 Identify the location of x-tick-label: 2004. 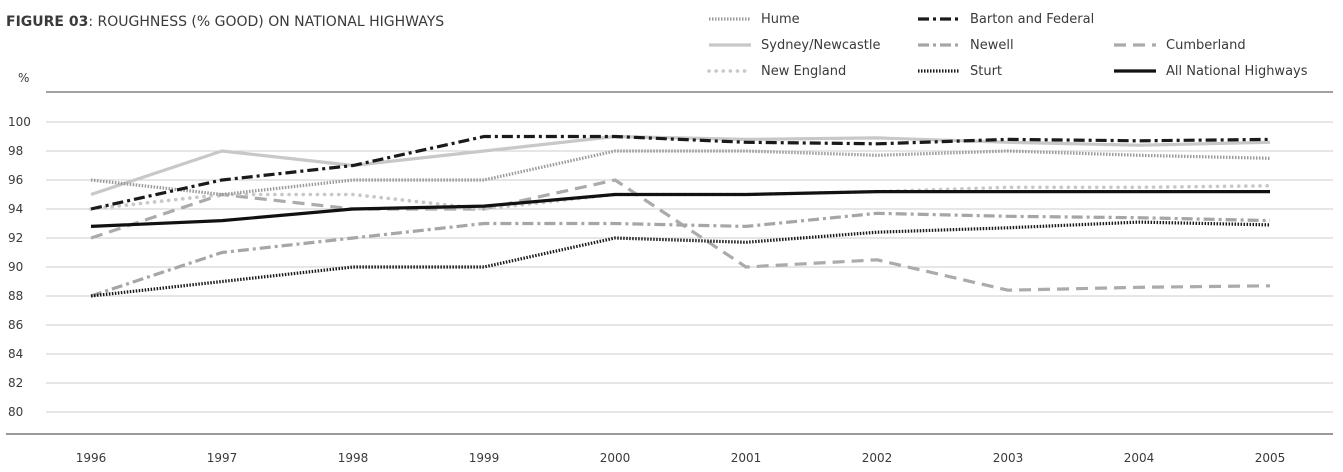
(1139, 458).